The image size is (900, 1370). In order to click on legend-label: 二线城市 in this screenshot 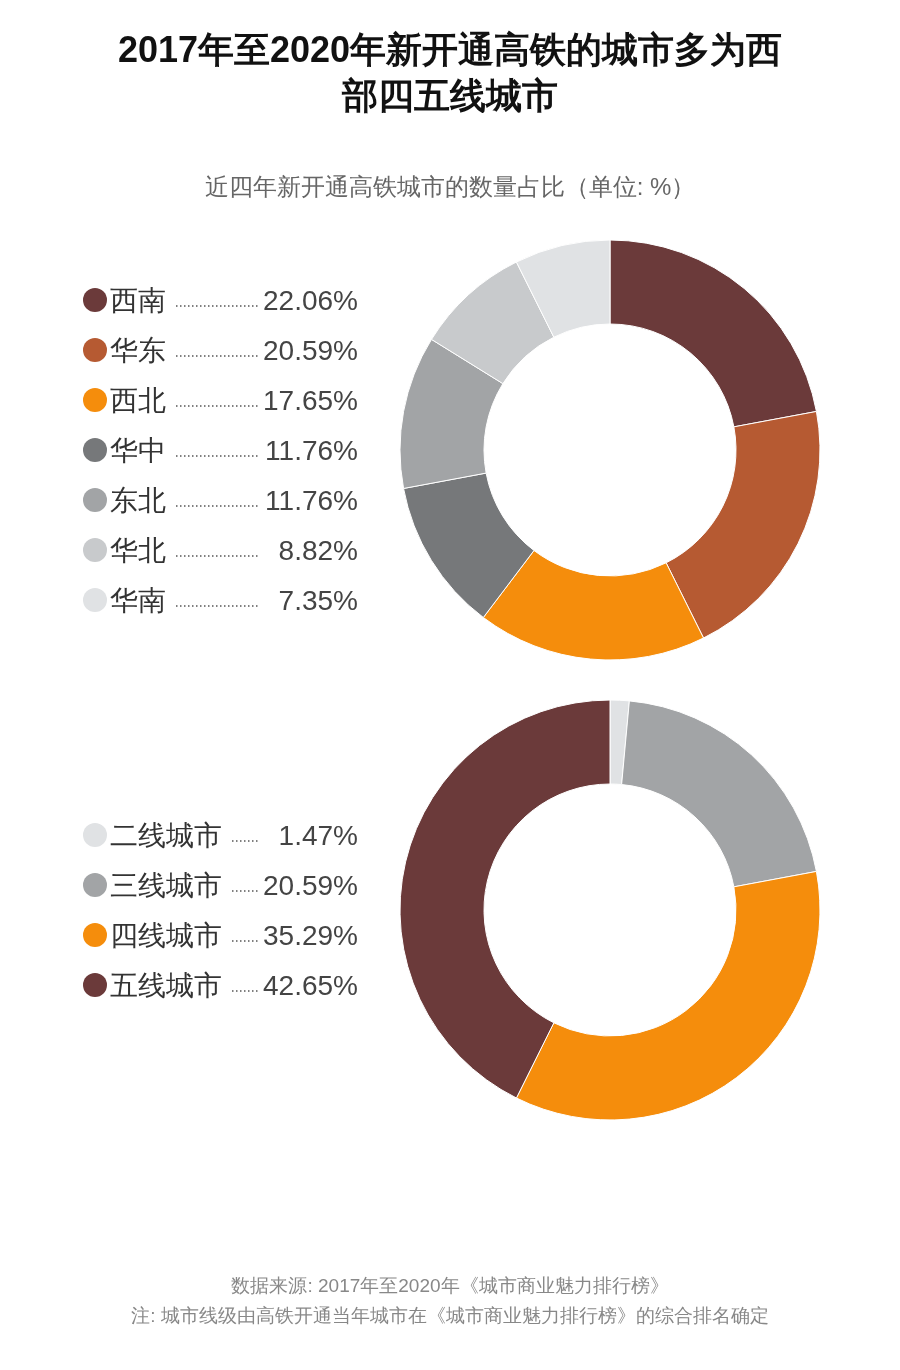, I will do `click(166, 835)`.